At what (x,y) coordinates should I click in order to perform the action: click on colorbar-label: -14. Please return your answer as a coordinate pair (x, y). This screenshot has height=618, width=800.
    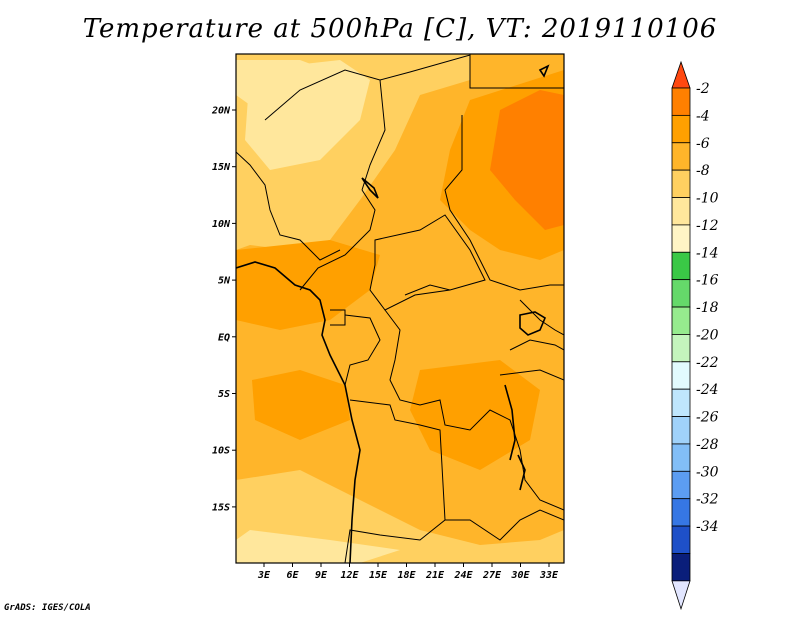
    Looking at the image, I should click on (707, 253).